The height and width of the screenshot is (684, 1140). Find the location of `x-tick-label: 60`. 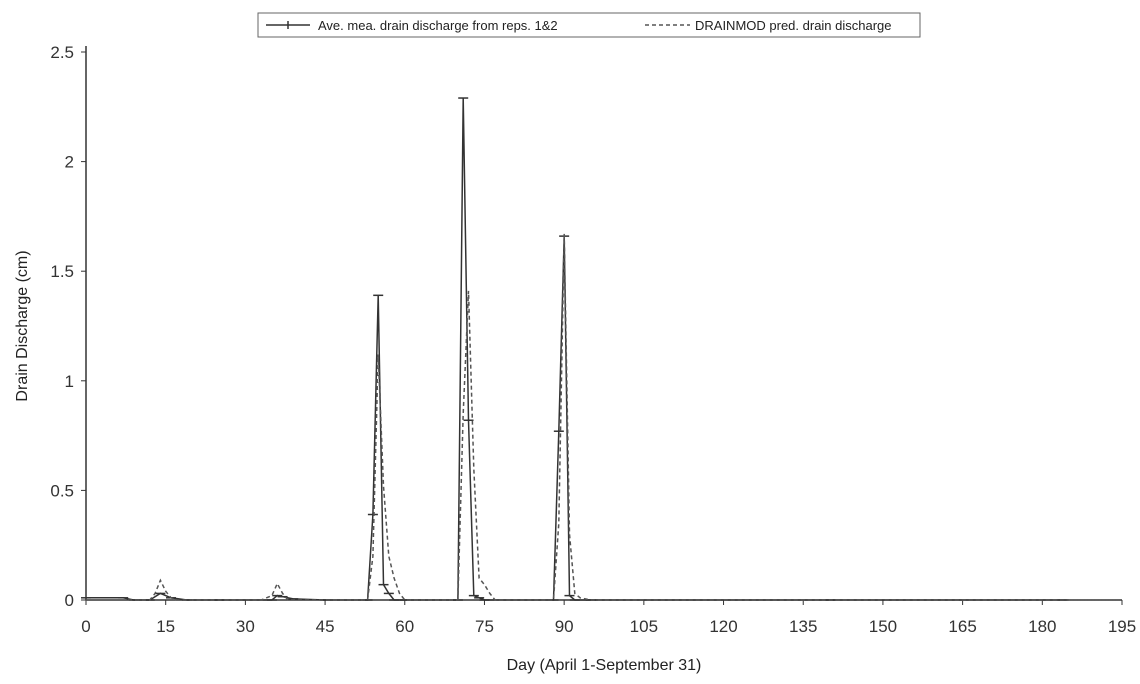

x-tick-label: 60 is located at coordinates (404, 626).